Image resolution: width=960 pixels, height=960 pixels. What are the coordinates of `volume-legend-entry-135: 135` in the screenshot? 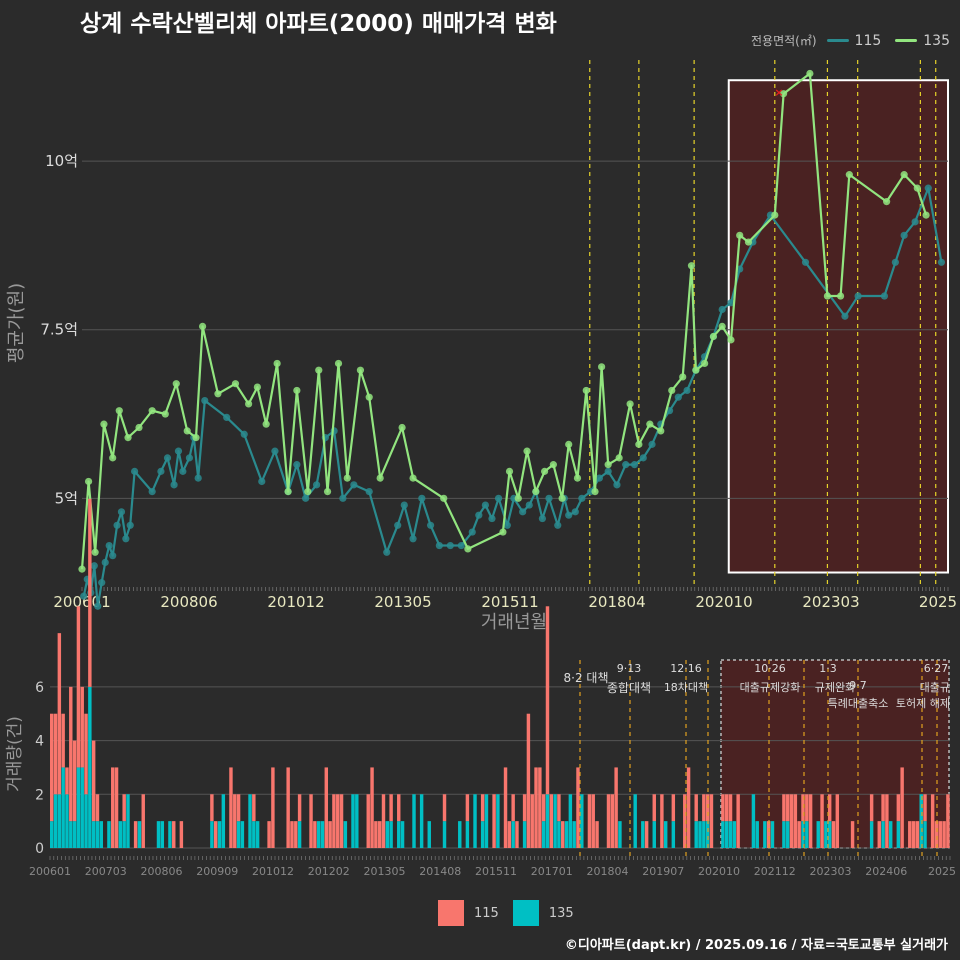 It's located at (561, 913).